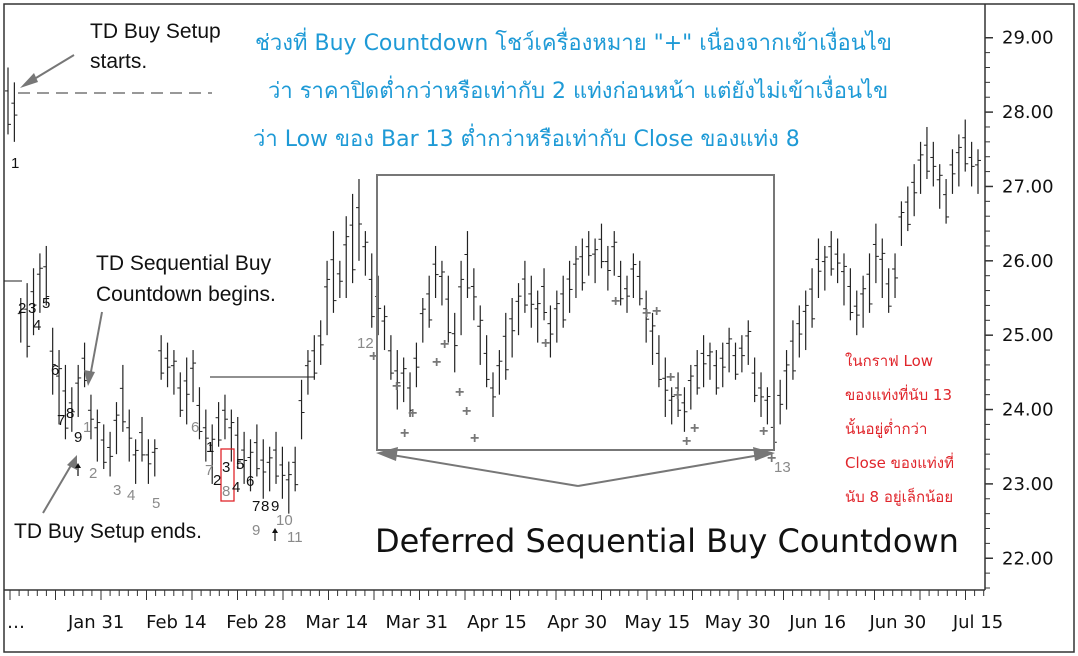 This screenshot has width=1078, height=656. I want to click on y-tick-label: 29.00, so click(1028, 38).